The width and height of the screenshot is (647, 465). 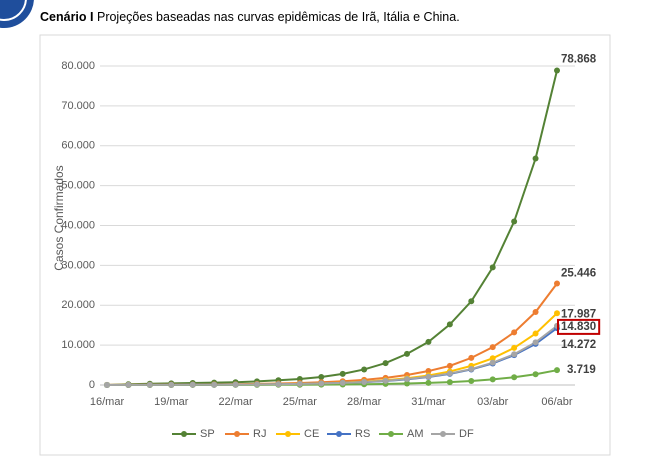 What do you see at coordinates (78, 305) in the screenshot?
I see `y-tick-label: 20.000` at bounding box center [78, 305].